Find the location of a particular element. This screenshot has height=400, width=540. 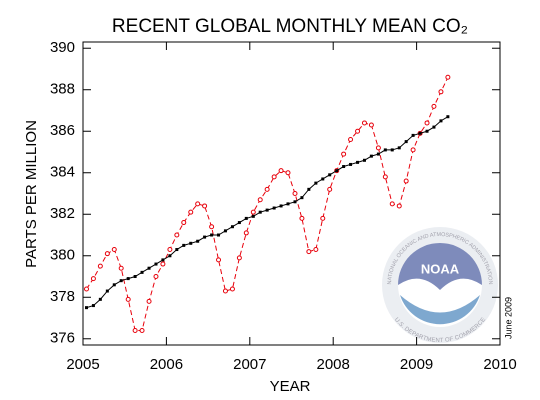

y-tick-label: 382 is located at coordinates (62, 213).